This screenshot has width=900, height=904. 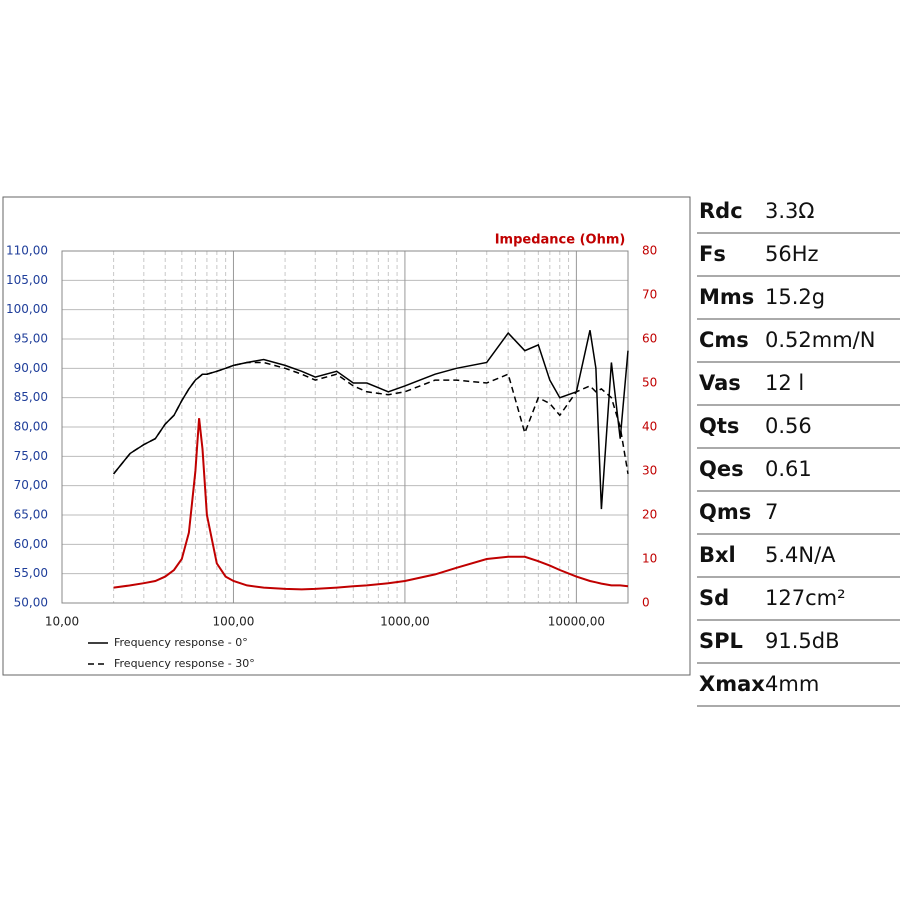 I want to click on y2-tick-label: 40, so click(x=649, y=427).